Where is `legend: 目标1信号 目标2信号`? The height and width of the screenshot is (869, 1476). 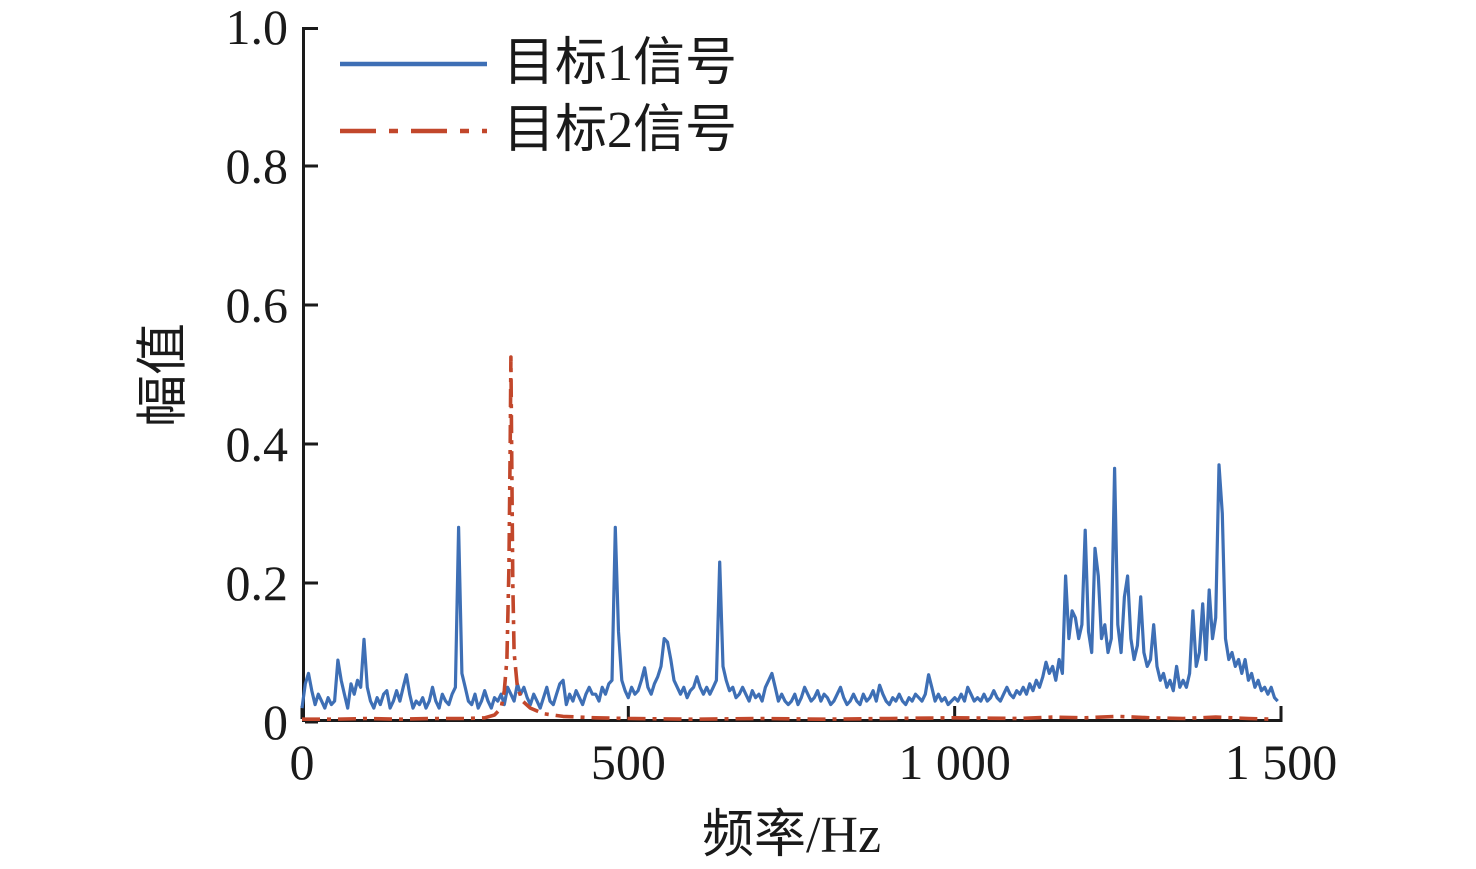 legend: 目标1信号 目标2信号 is located at coordinates (538, 97).